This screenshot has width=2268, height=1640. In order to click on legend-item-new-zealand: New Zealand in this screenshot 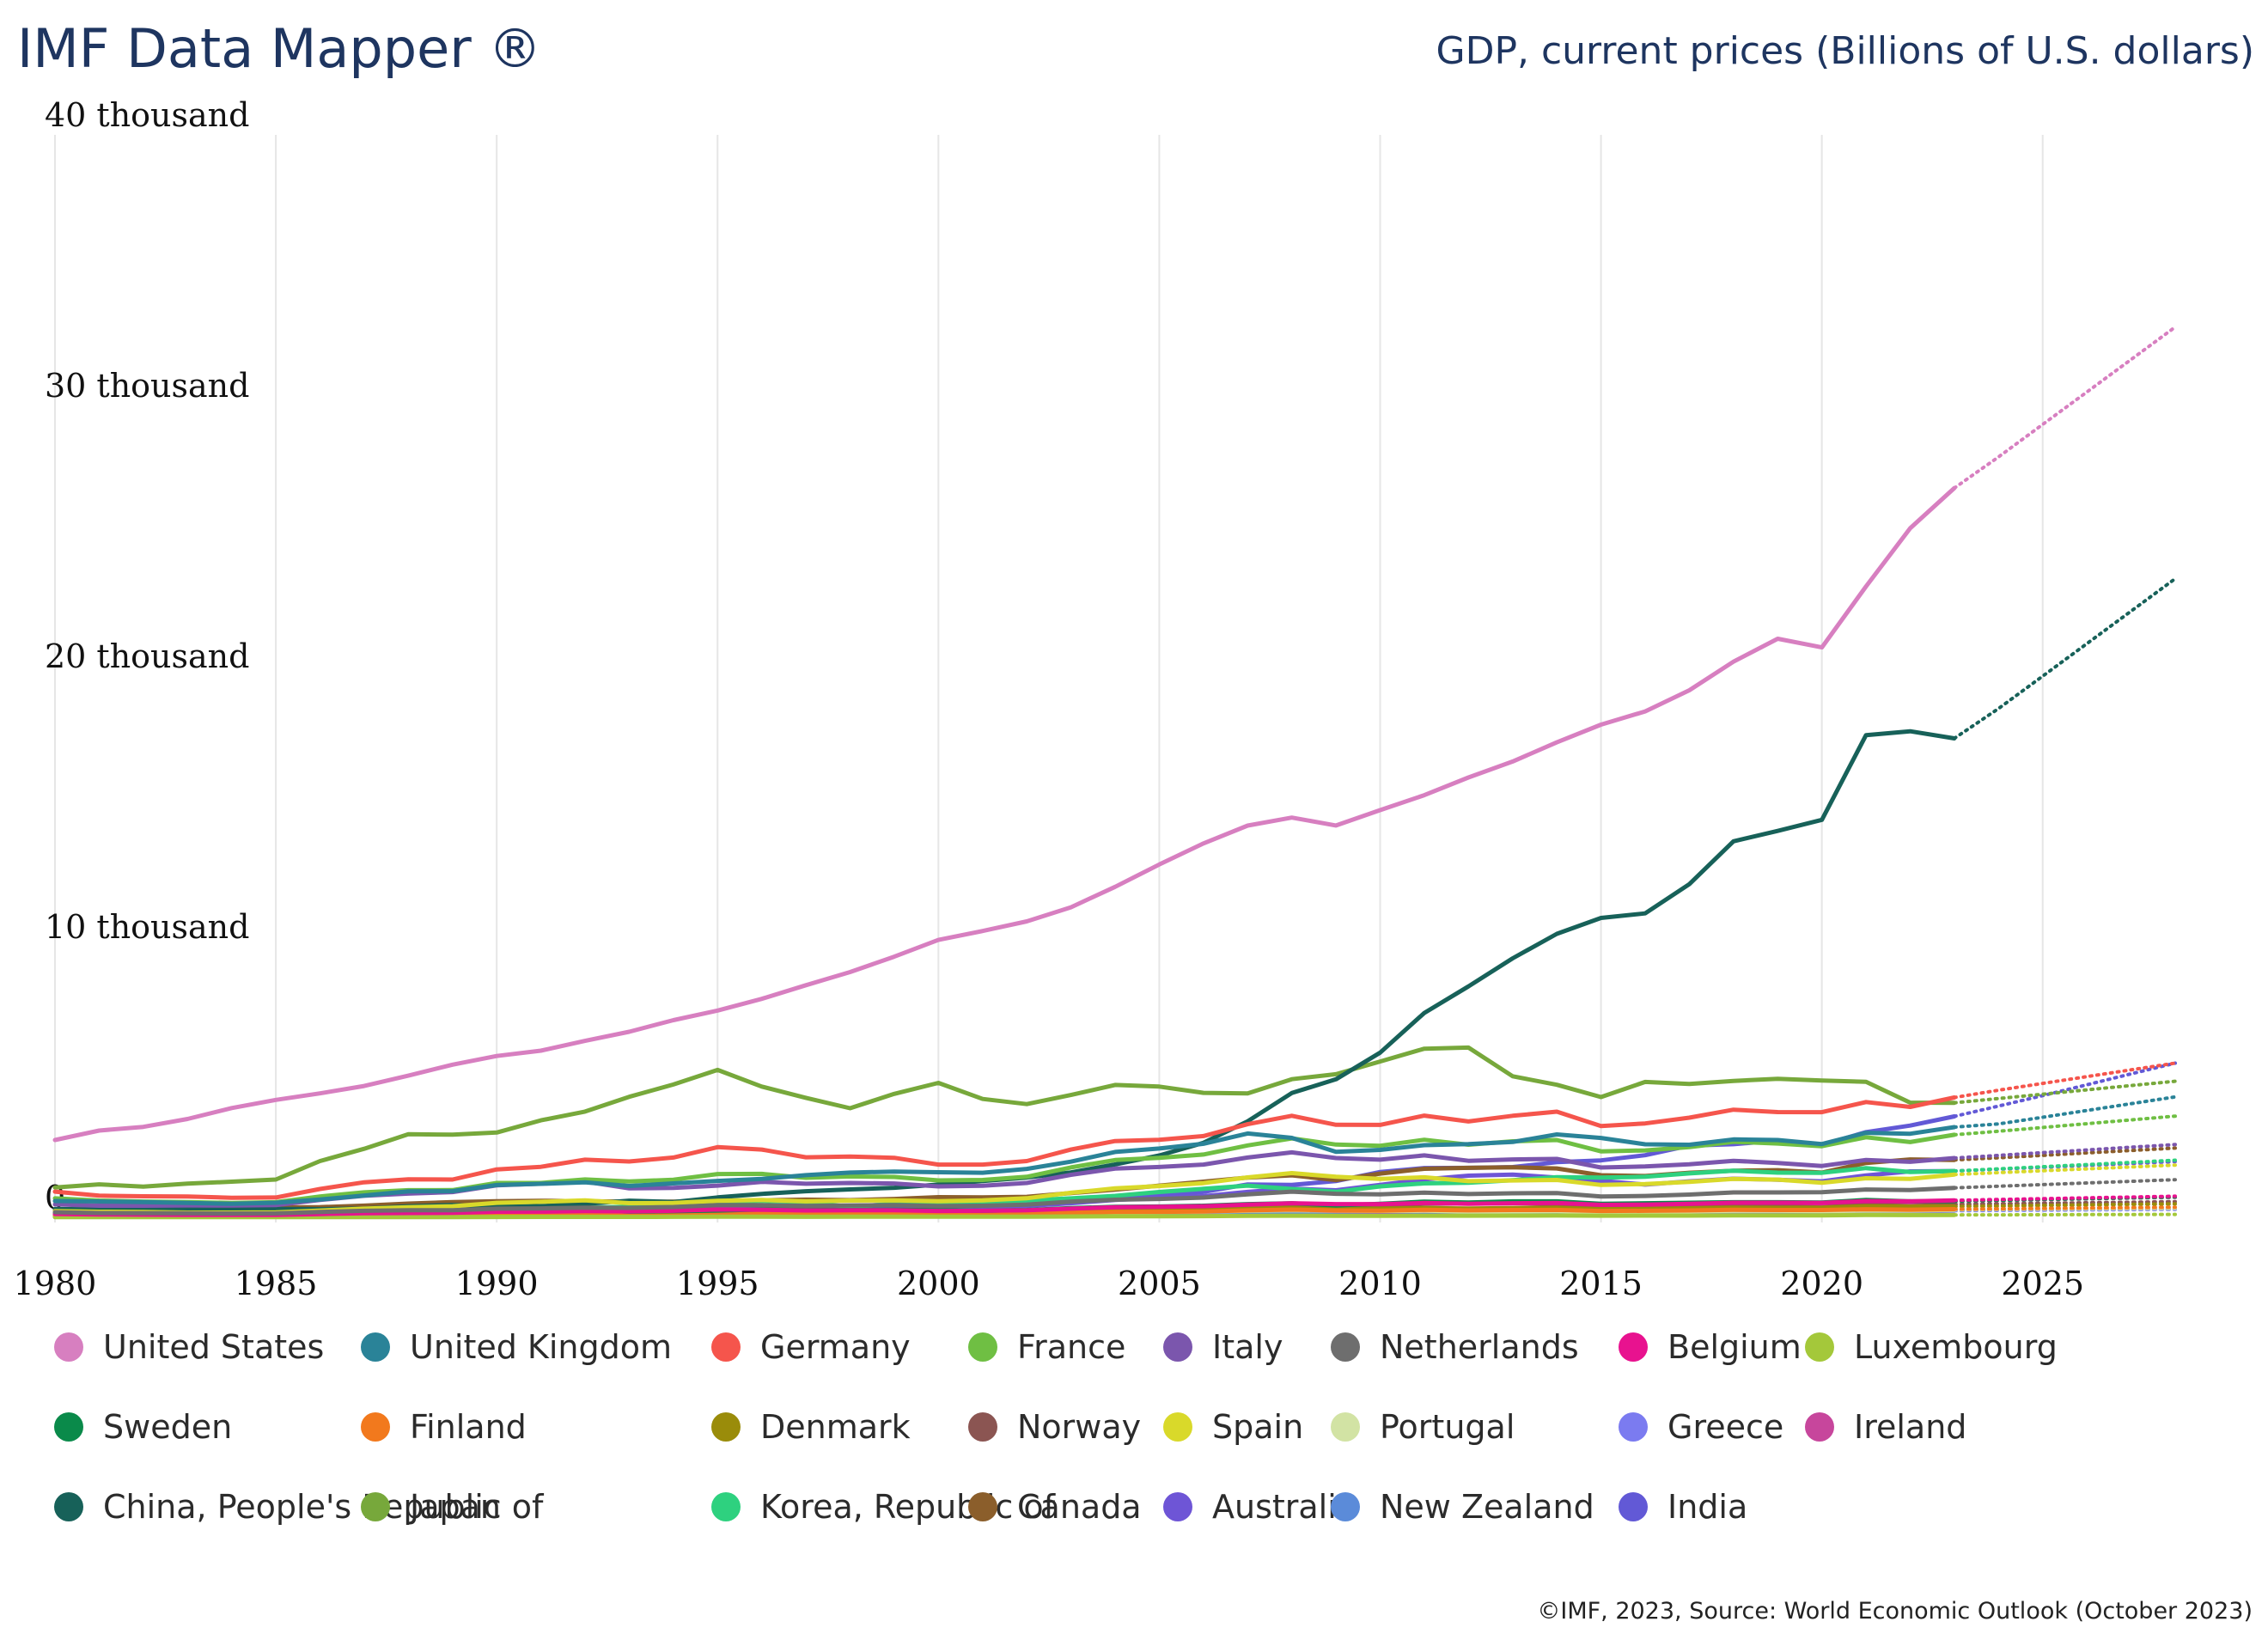, I will do `click(1462, 1507)`.